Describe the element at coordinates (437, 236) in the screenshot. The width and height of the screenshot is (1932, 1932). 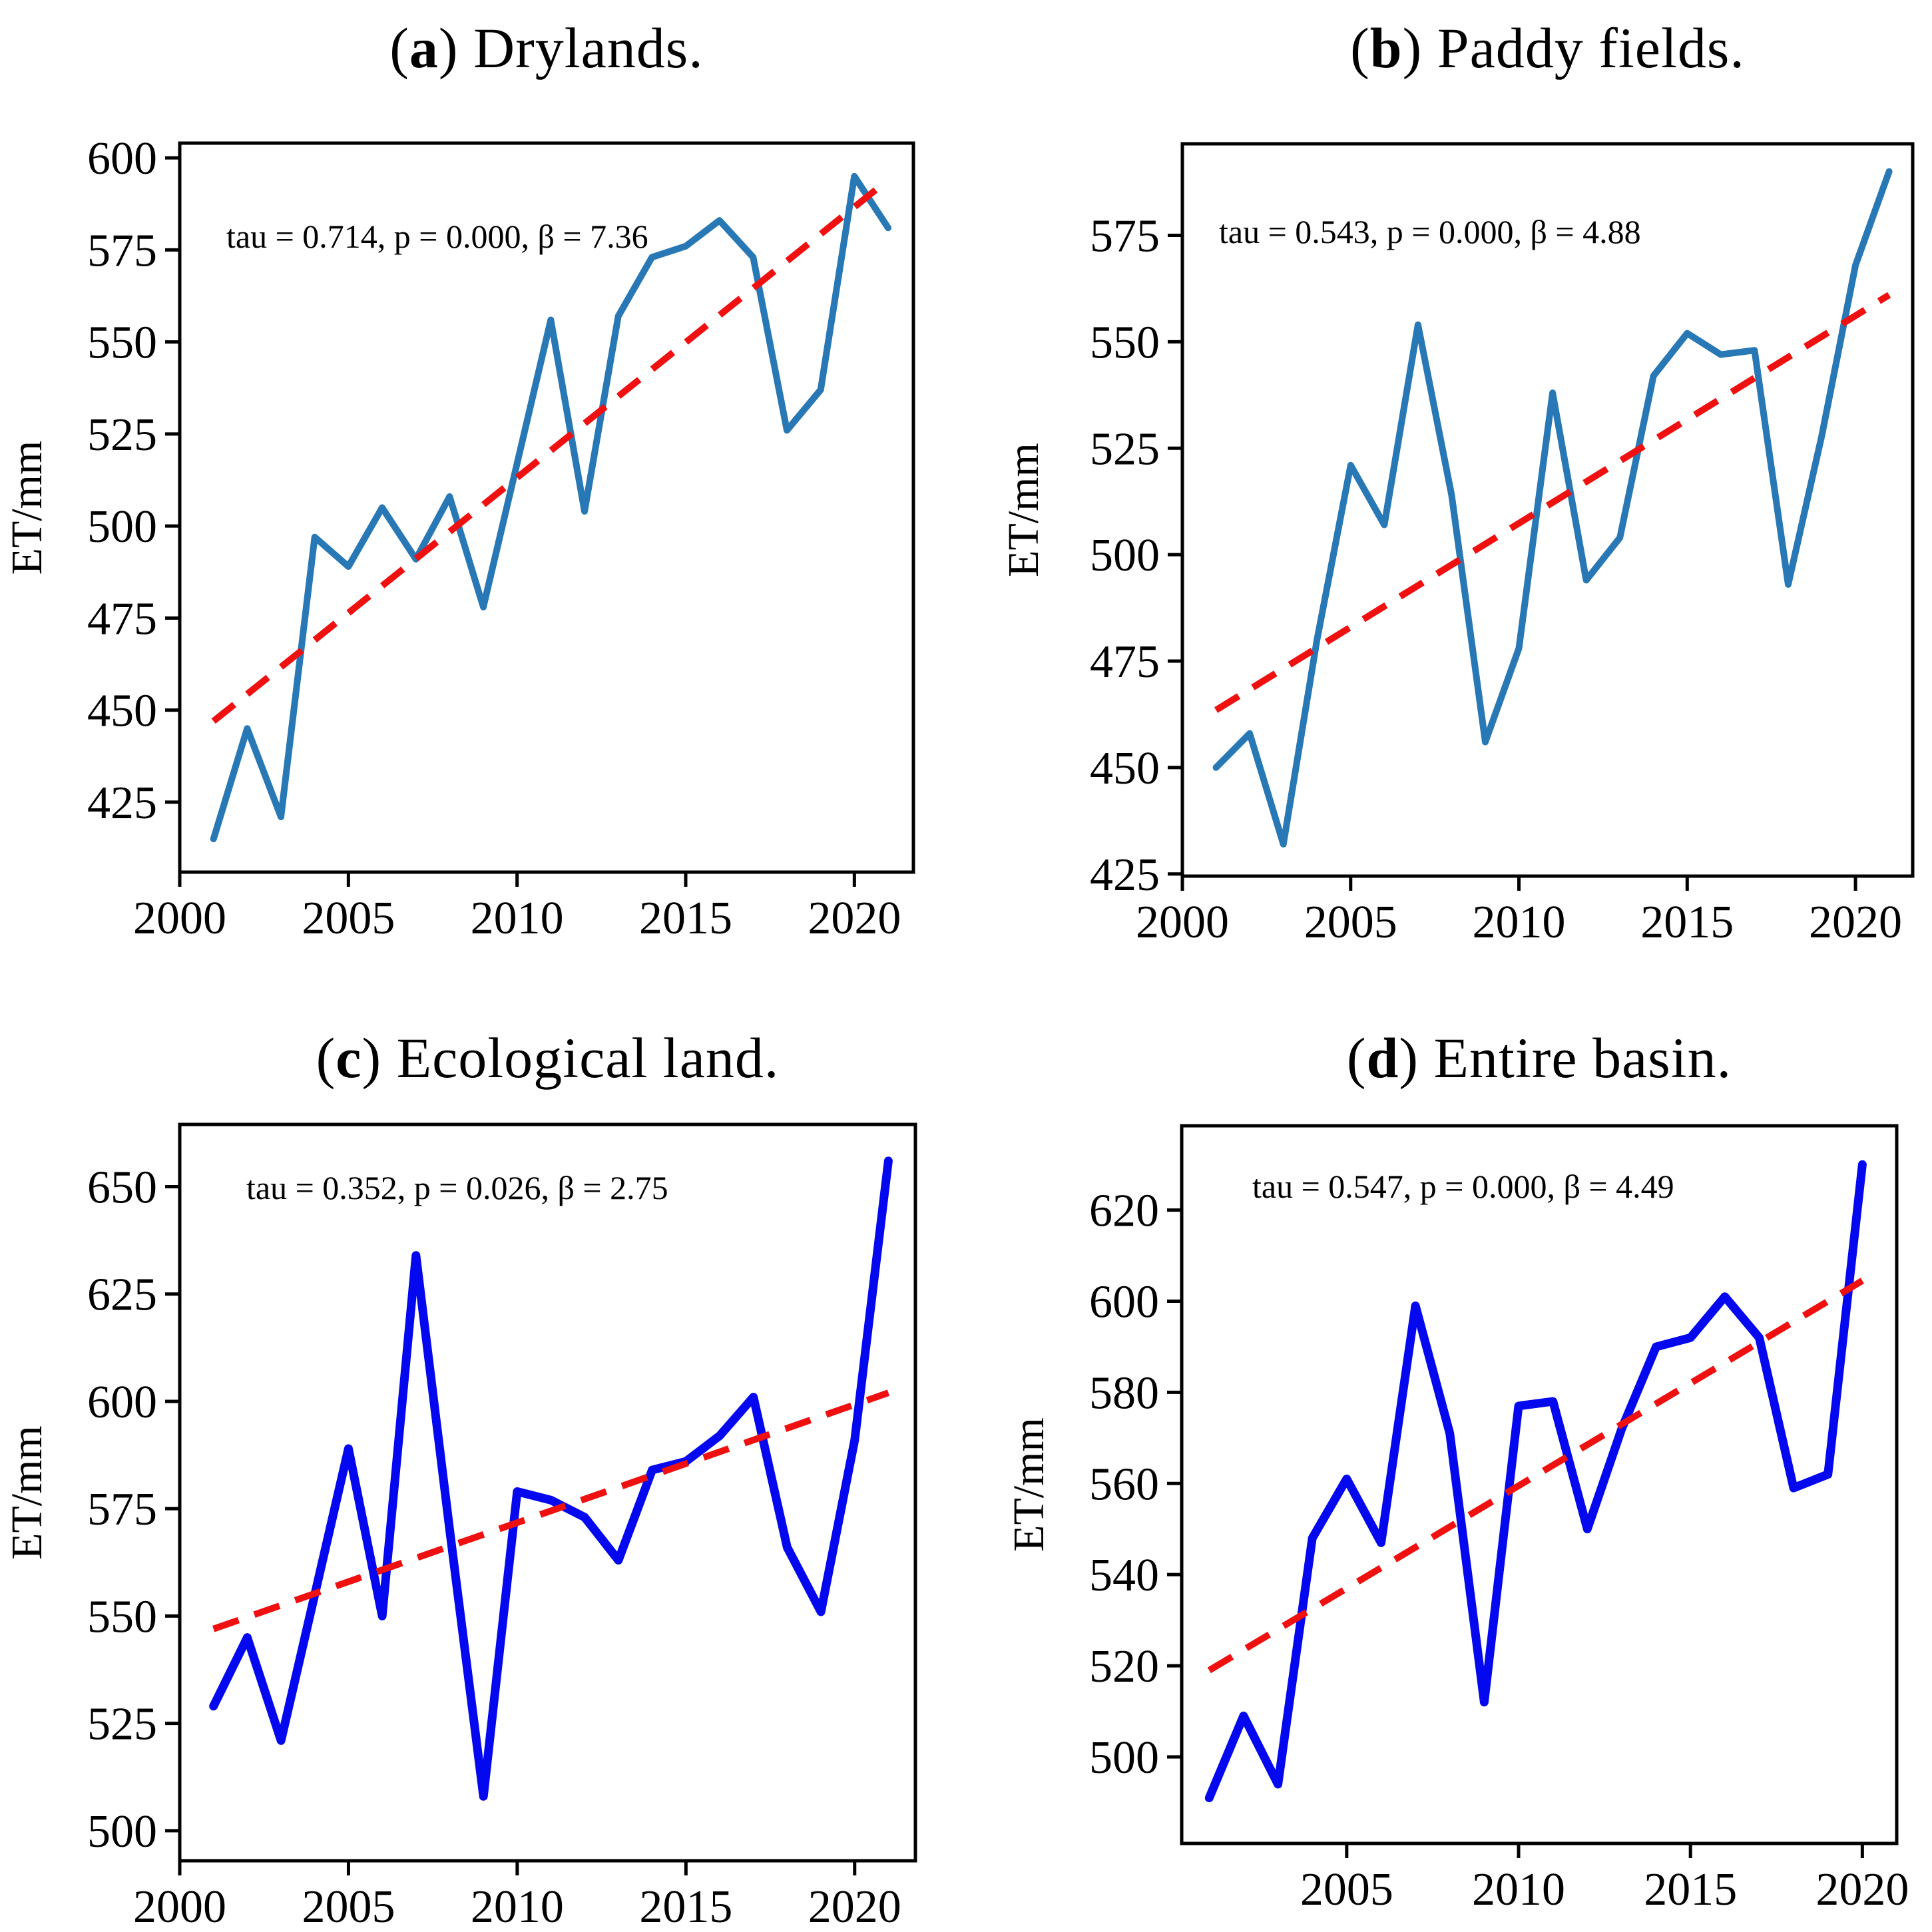
I see `stats-annotation: tau = 0.714, p = 0.000, β = 7.36` at that location.